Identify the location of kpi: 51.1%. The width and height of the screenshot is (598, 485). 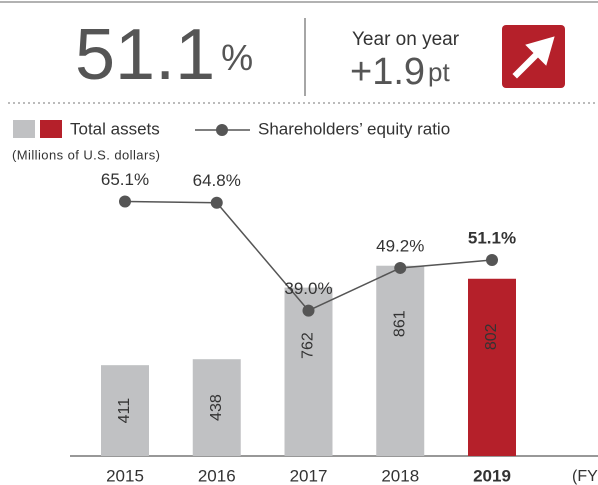
(164, 55).